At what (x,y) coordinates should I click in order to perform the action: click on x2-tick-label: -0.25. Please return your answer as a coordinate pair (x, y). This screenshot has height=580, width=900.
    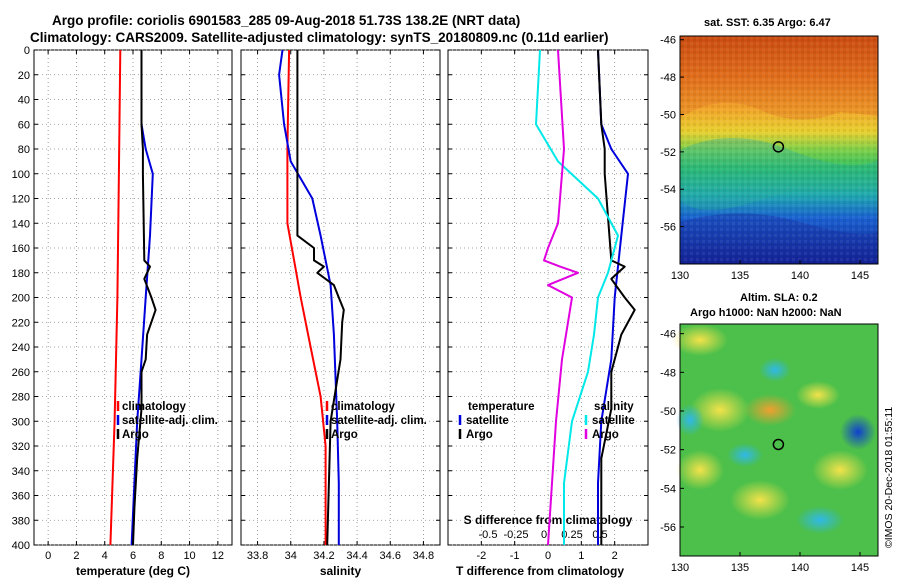
    Looking at the image, I should click on (515, 535).